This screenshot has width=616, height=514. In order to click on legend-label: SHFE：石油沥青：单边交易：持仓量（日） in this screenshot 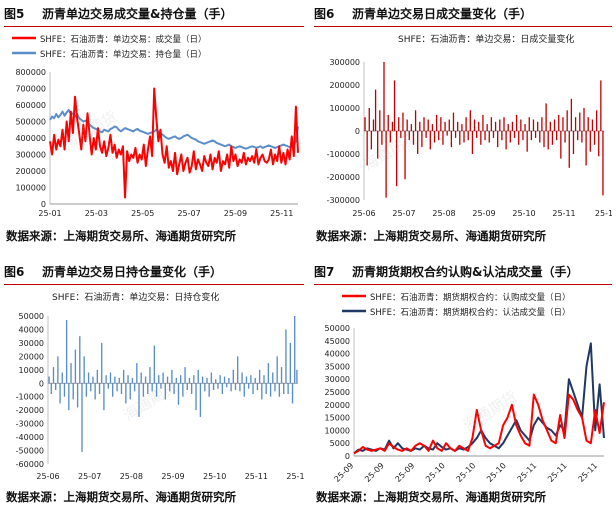, I will do `click(123, 54)`.